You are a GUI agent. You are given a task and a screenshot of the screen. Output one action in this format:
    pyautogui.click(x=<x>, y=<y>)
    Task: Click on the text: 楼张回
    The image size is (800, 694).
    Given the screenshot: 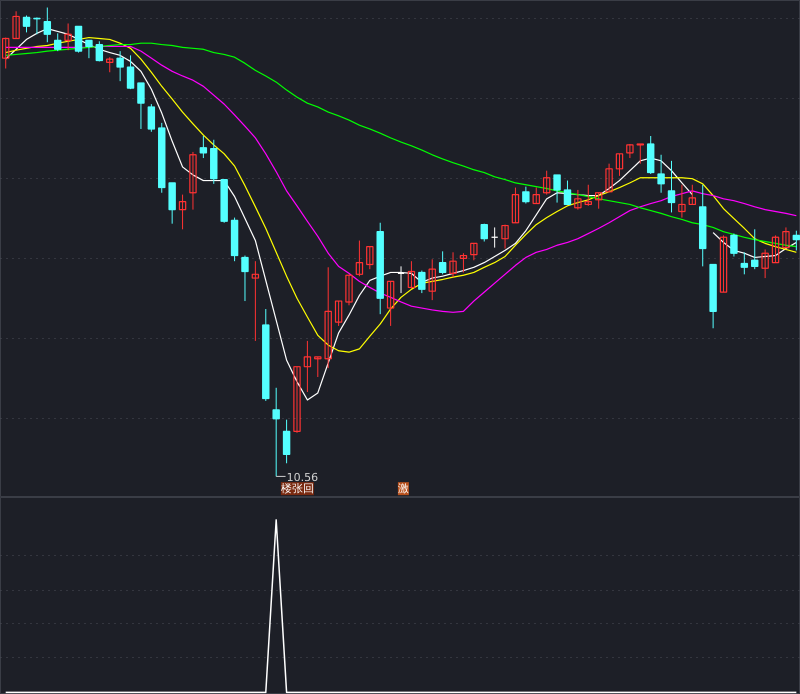 What is the action you would take?
    pyautogui.click(x=297, y=489)
    